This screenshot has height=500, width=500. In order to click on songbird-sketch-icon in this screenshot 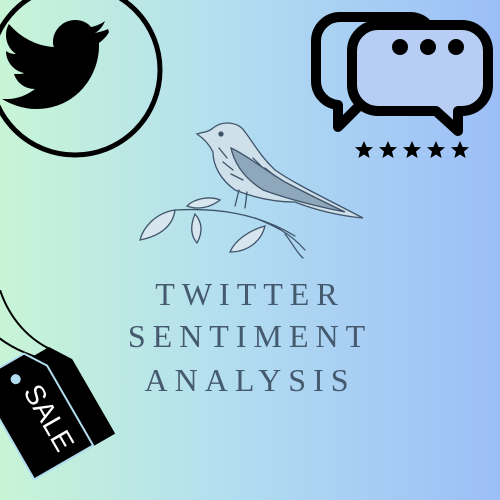, I will do `click(251, 190)`.